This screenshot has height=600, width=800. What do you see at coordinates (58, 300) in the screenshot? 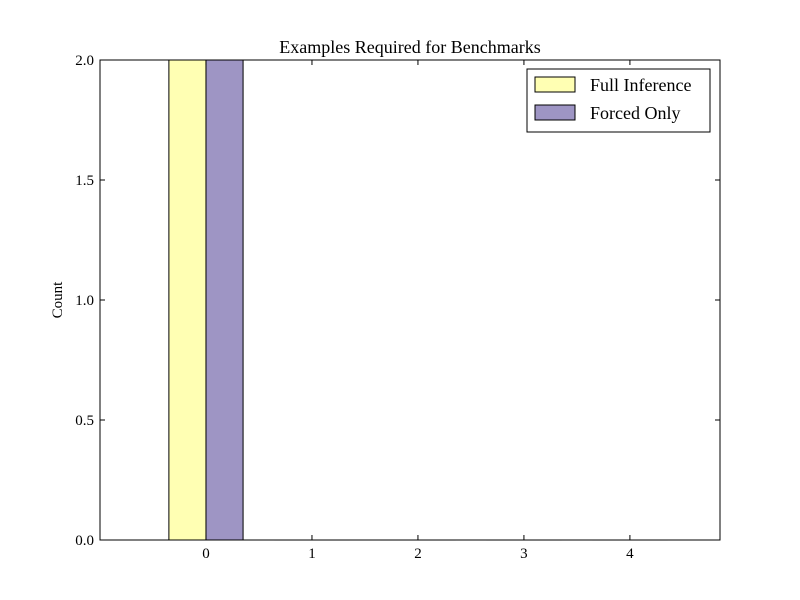
I see `y-axis-label: Count` at bounding box center [58, 300].